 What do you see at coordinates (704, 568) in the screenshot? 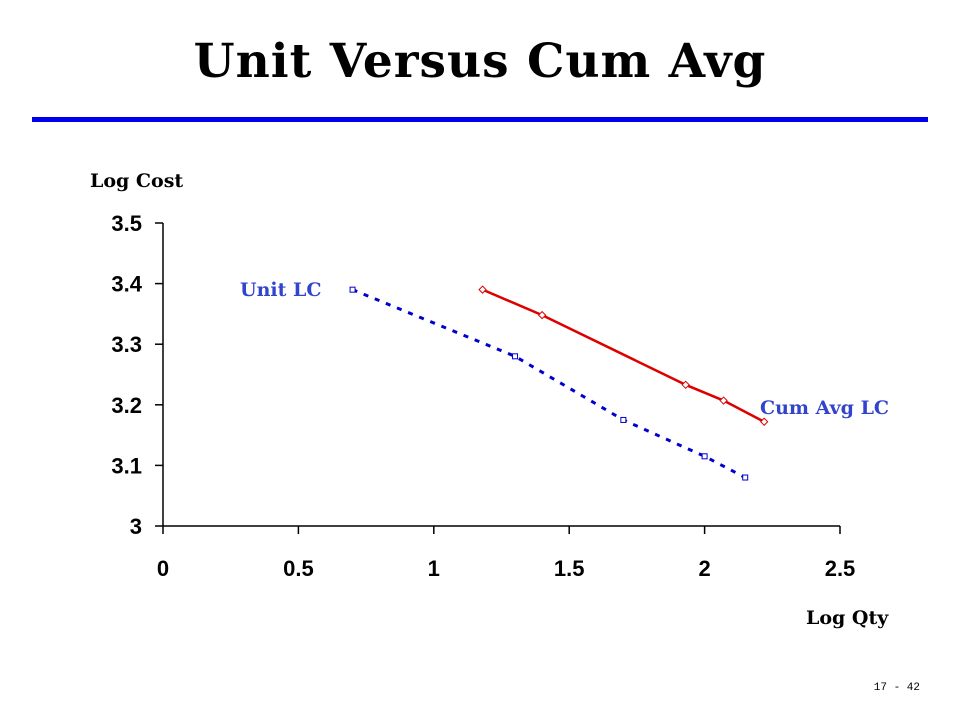
I see `x-tick-label: 2` at bounding box center [704, 568].